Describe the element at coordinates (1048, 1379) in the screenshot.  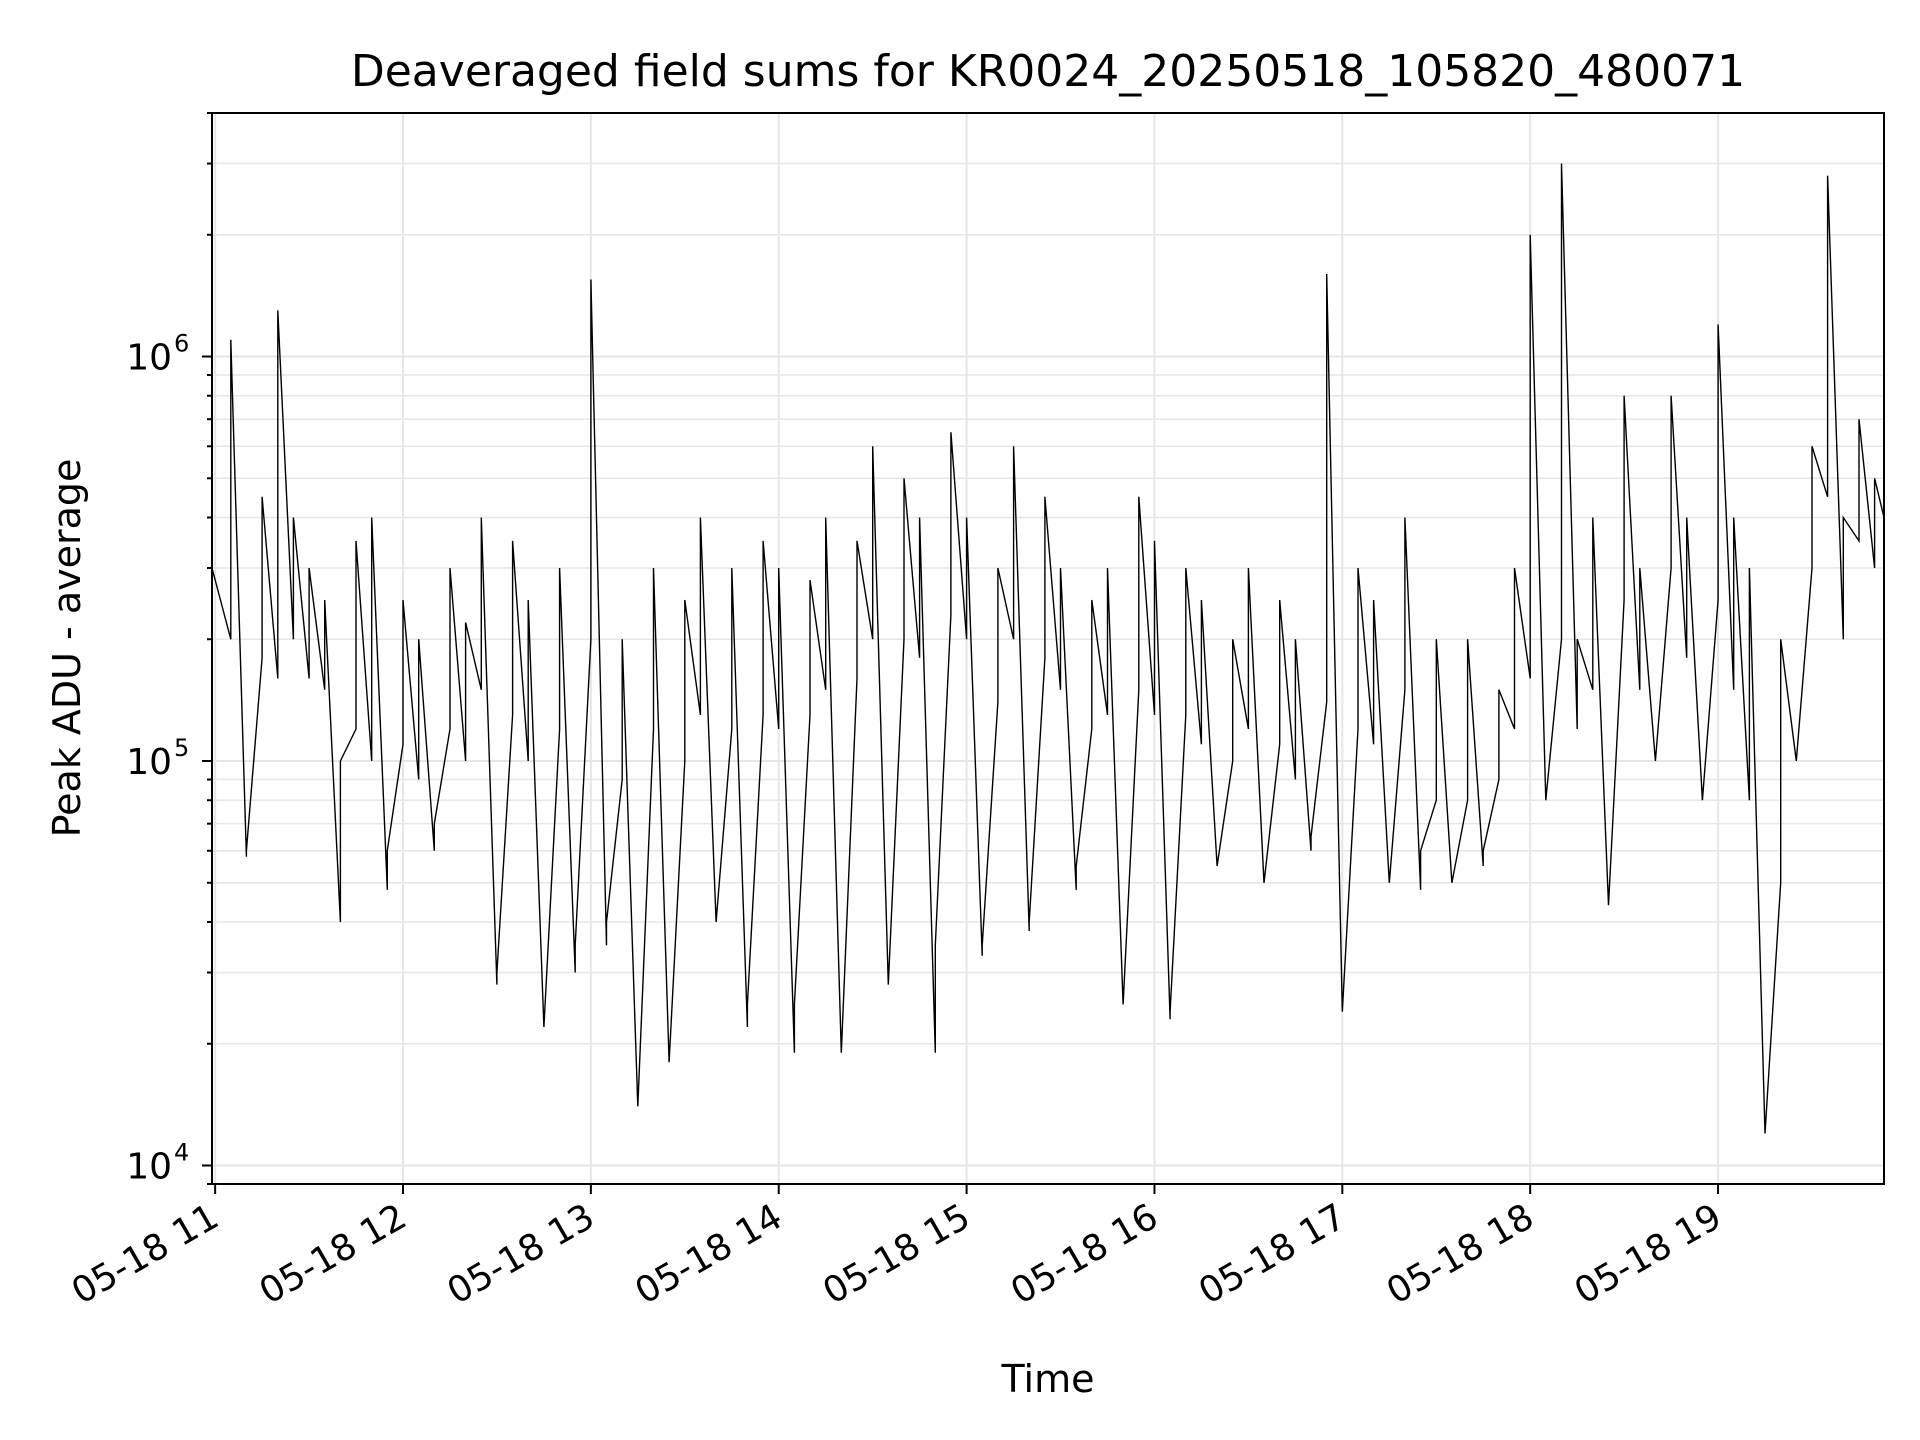
I see `x-axis-label: Time` at that location.